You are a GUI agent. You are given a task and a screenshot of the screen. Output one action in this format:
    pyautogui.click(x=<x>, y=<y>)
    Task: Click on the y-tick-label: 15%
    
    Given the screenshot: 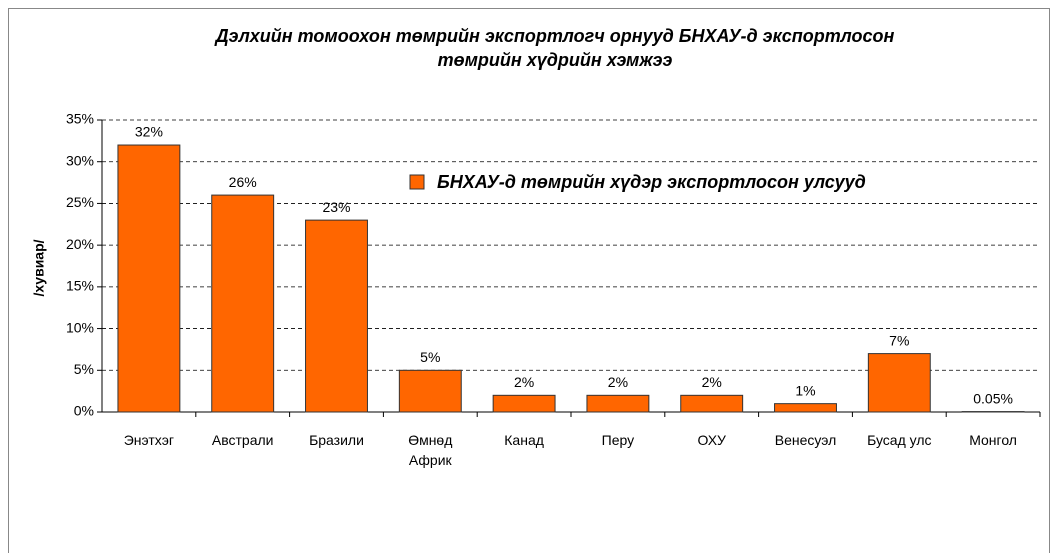 What is the action you would take?
    pyautogui.click(x=80, y=286)
    